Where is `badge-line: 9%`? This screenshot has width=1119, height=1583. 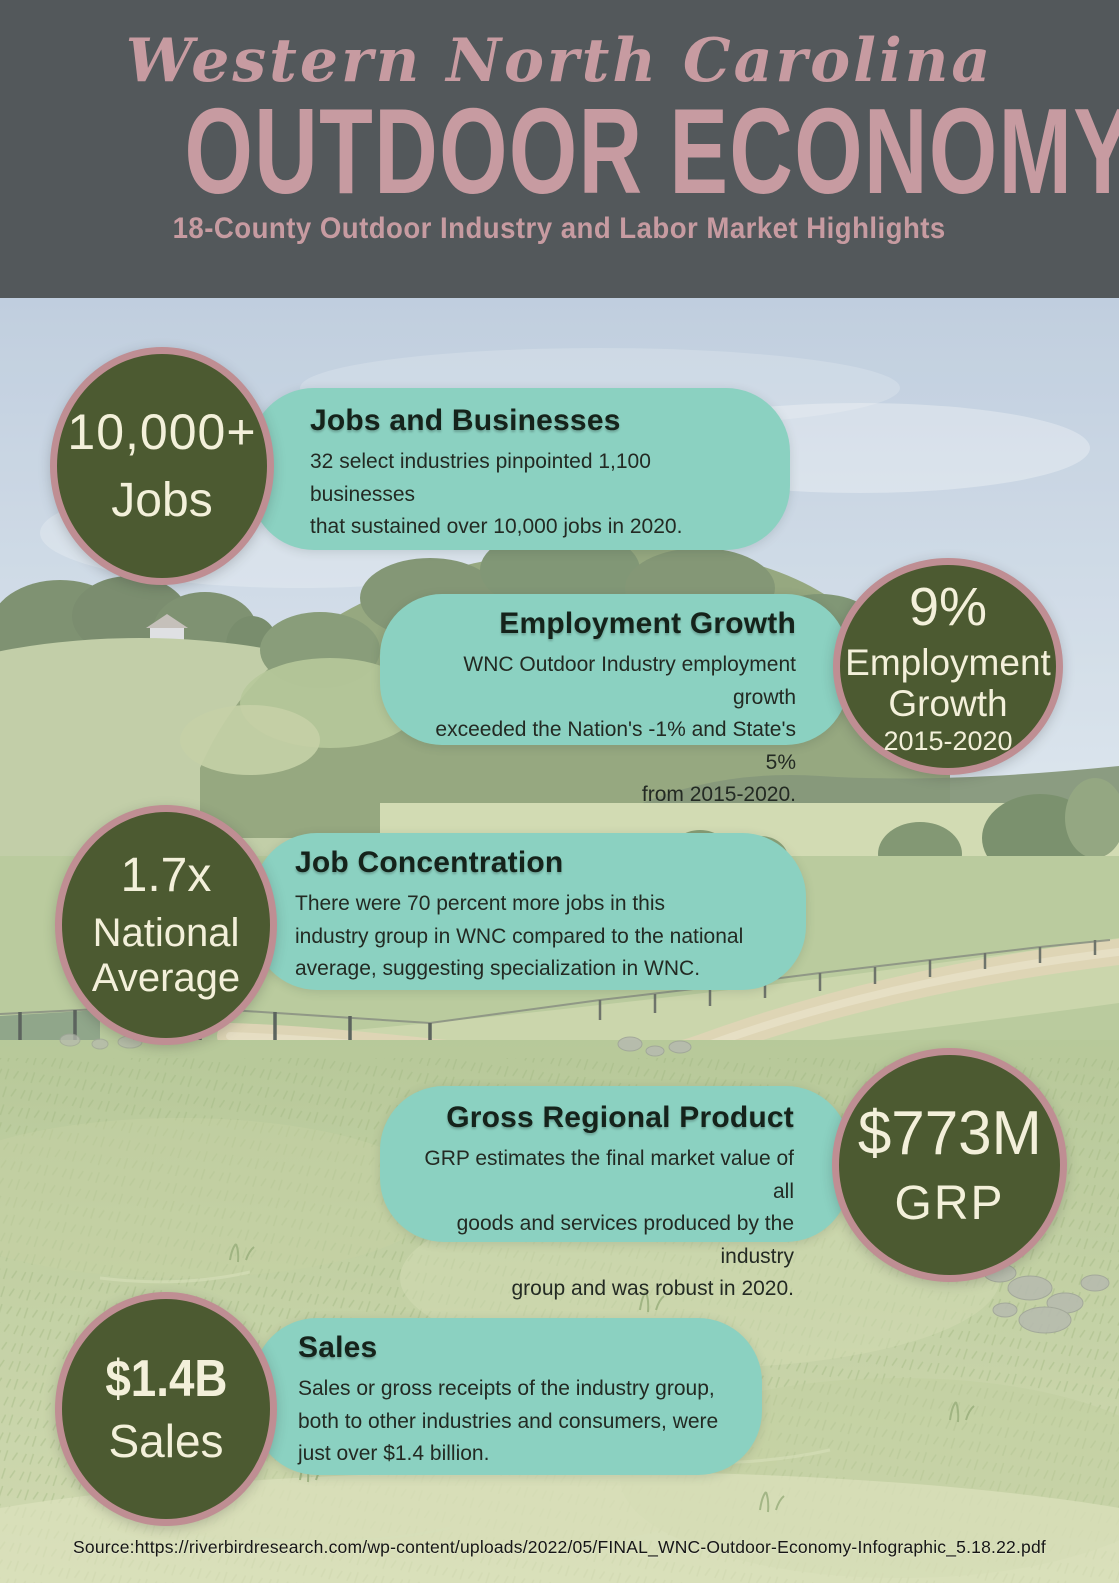 badge-line: 9% is located at coordinates (948, 607).